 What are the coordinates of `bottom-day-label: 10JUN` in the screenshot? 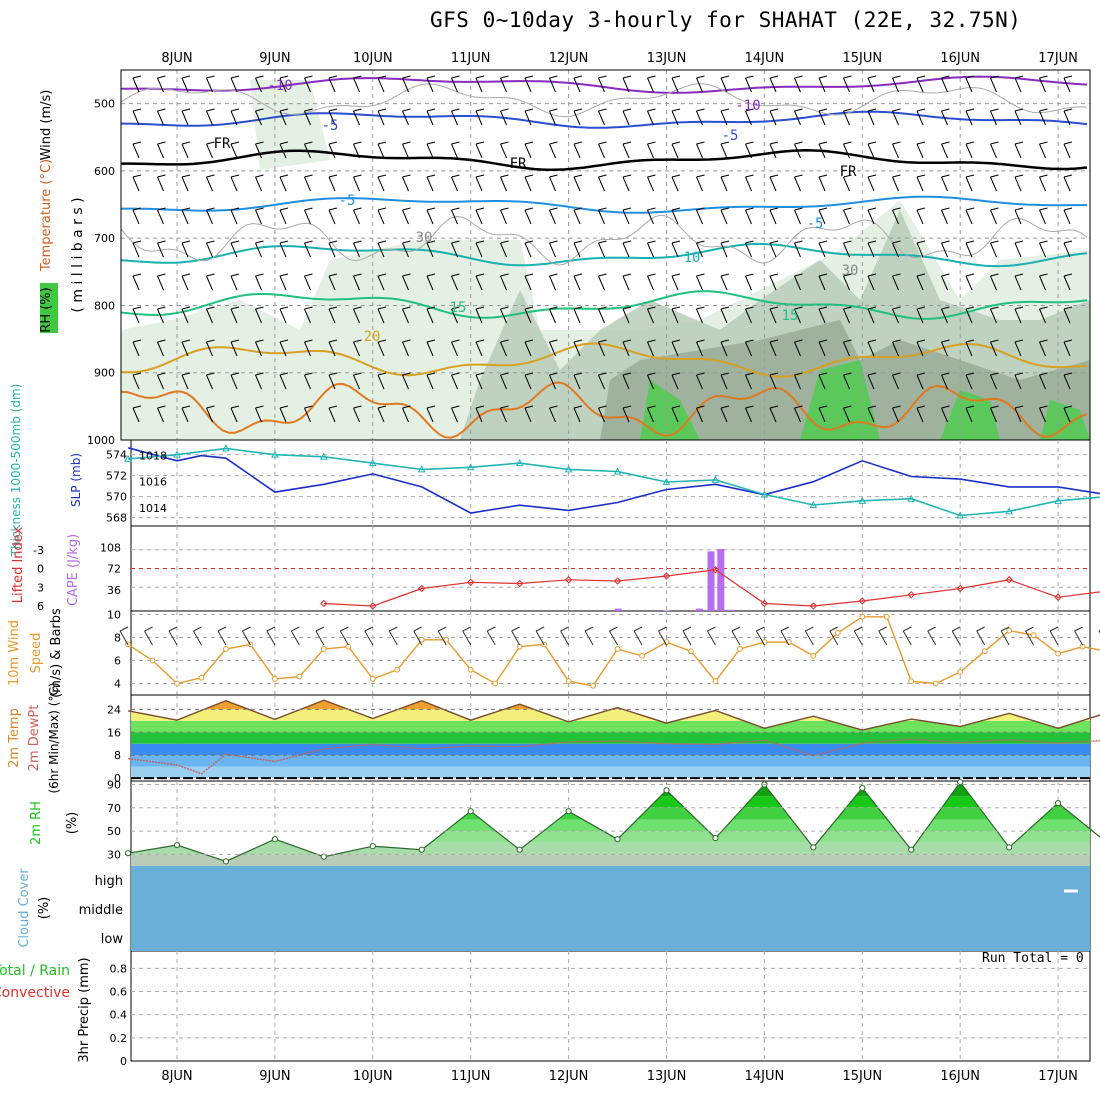 It's located at (373, 1076).